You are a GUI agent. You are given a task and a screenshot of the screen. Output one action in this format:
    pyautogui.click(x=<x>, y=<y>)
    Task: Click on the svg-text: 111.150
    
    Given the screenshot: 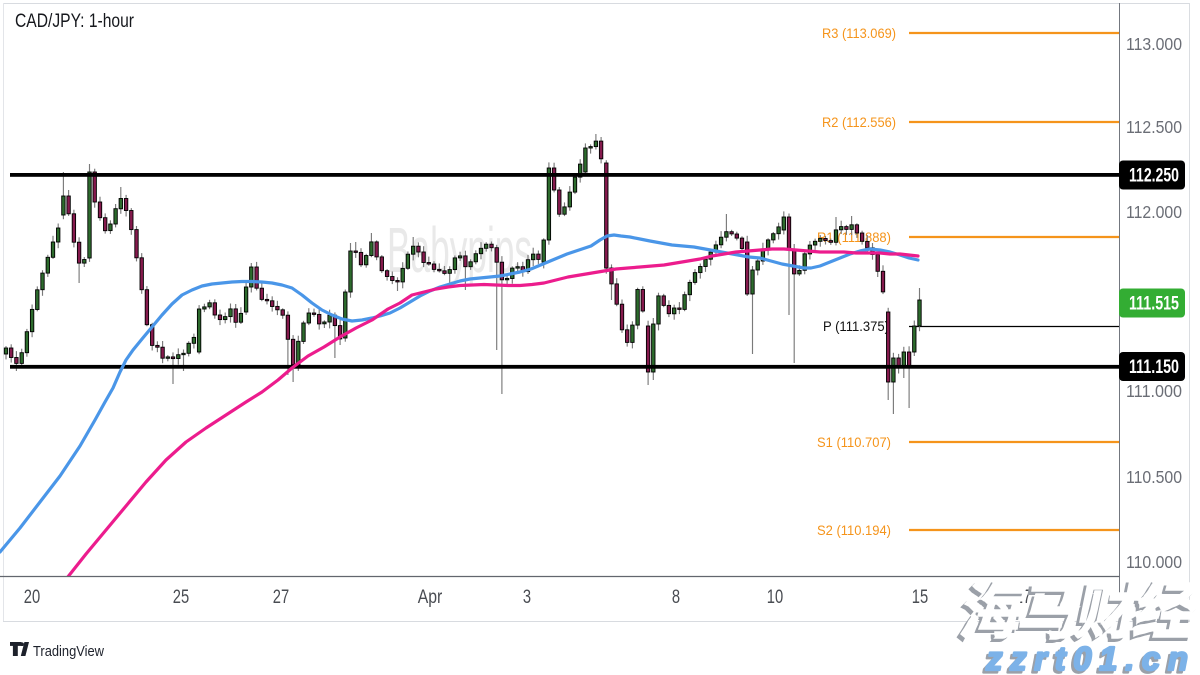 What is the action you would take?
    pyautogui.click(x=1154, y=367)
    